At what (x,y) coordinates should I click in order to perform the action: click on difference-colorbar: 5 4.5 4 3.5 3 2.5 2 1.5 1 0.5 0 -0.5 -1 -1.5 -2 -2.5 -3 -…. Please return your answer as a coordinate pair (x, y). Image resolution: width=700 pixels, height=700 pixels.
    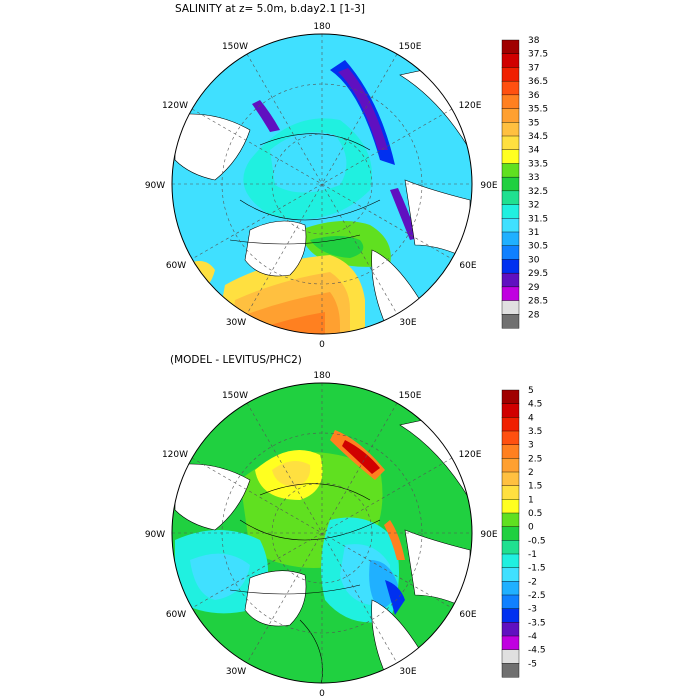
    Looking at the image, I should click on (523, 532).